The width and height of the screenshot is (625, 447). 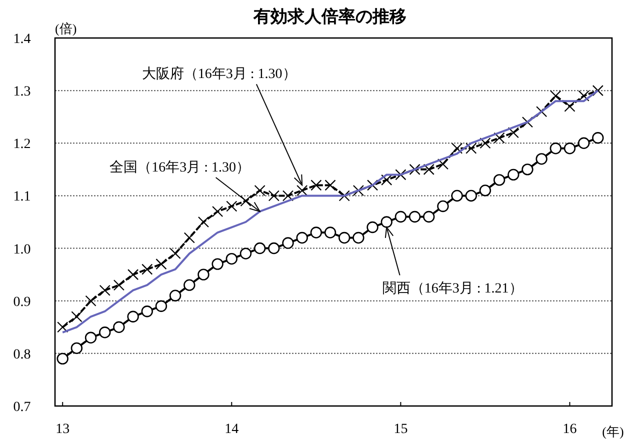 I want to click on annotation: 全国（16年3月 : 1.30）, so click(x=180, y=167).